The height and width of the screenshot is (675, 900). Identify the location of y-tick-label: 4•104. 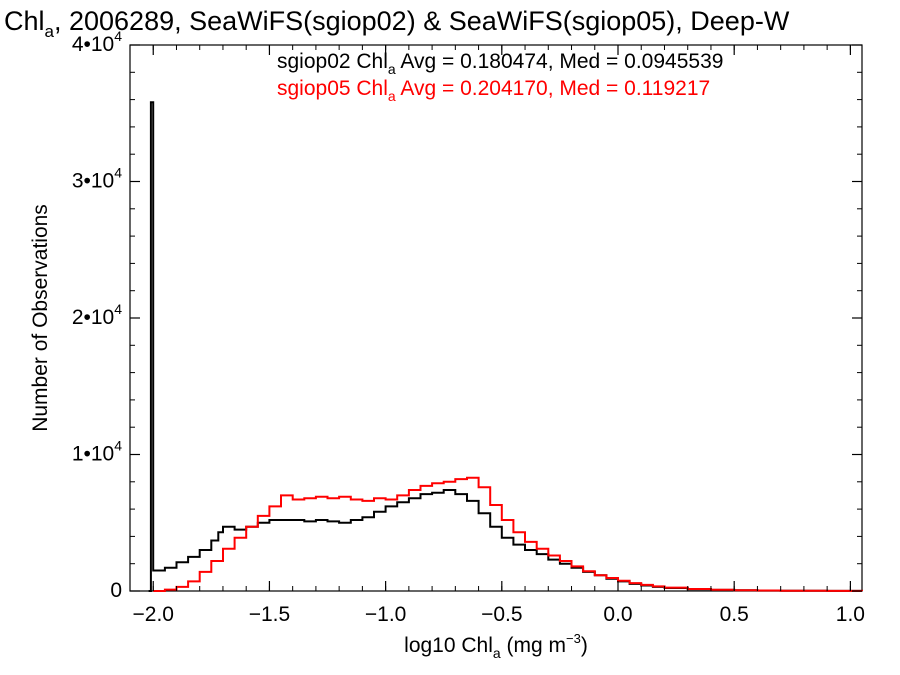
(97, 42).